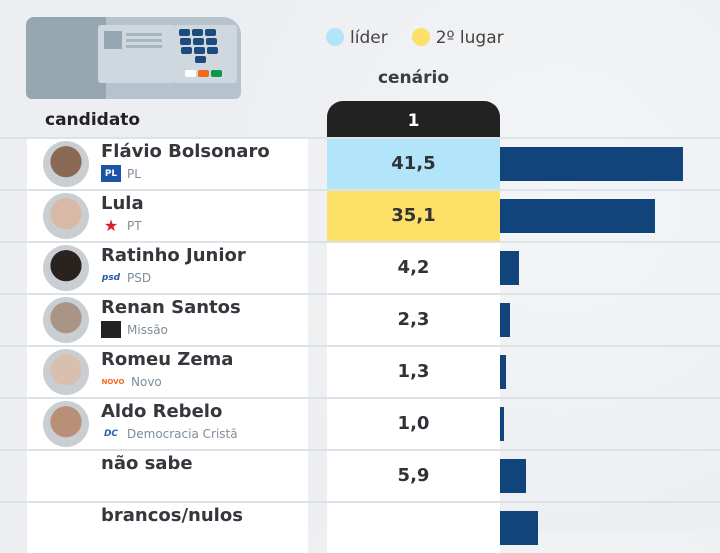 This screenshot has height=553, width=720. I want to click on table-row: Romeu Zema NOVO Novo 1,3, so click(360, 371).